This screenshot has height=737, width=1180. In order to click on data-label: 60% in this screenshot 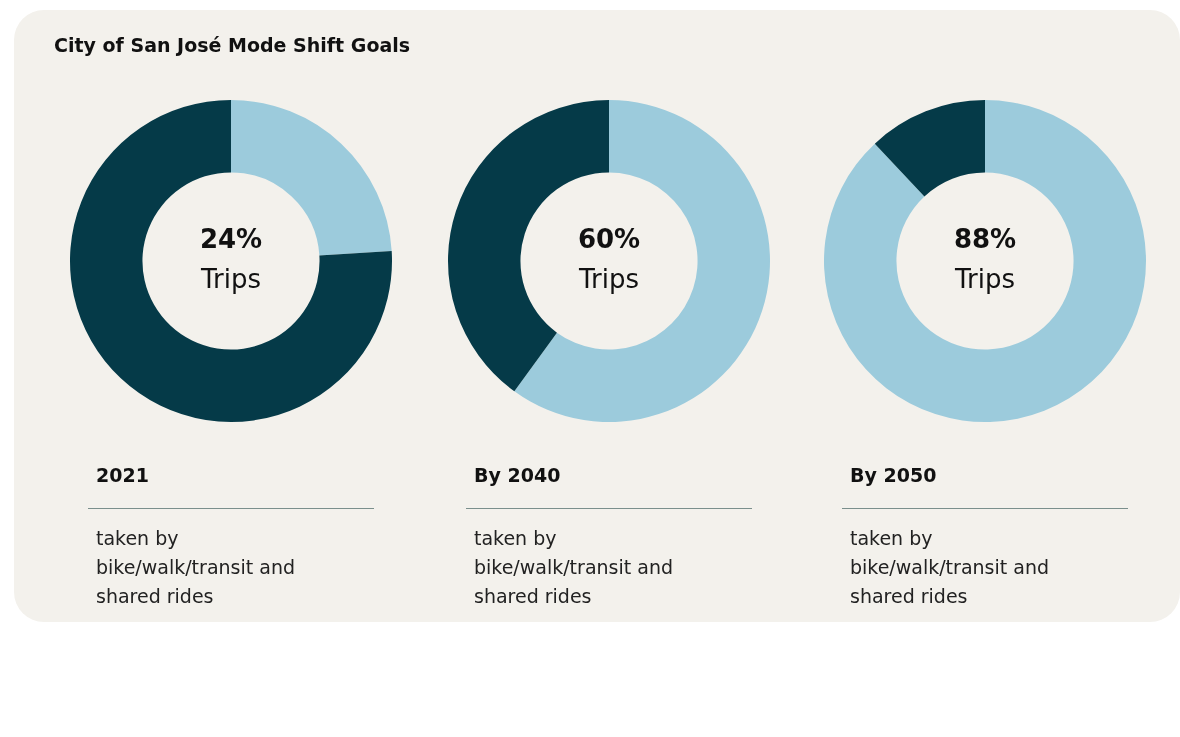, I will do `click(609, 238)`.